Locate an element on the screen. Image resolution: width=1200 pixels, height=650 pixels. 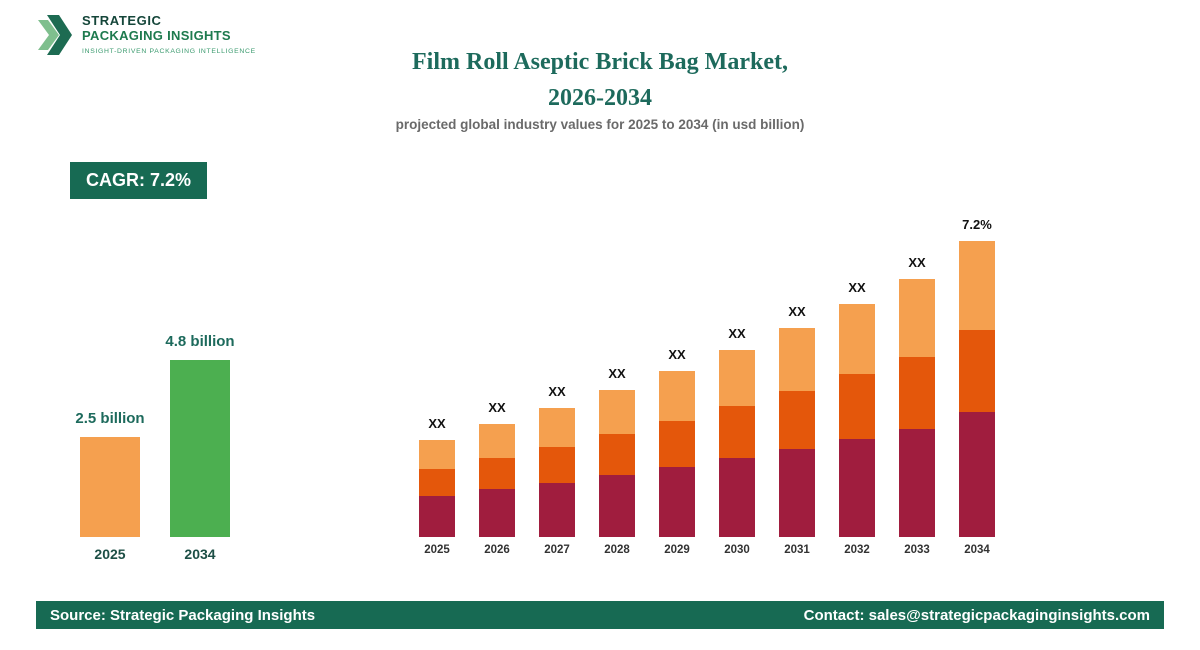
summary-bar-2034 is located at coordinates (200, 448).